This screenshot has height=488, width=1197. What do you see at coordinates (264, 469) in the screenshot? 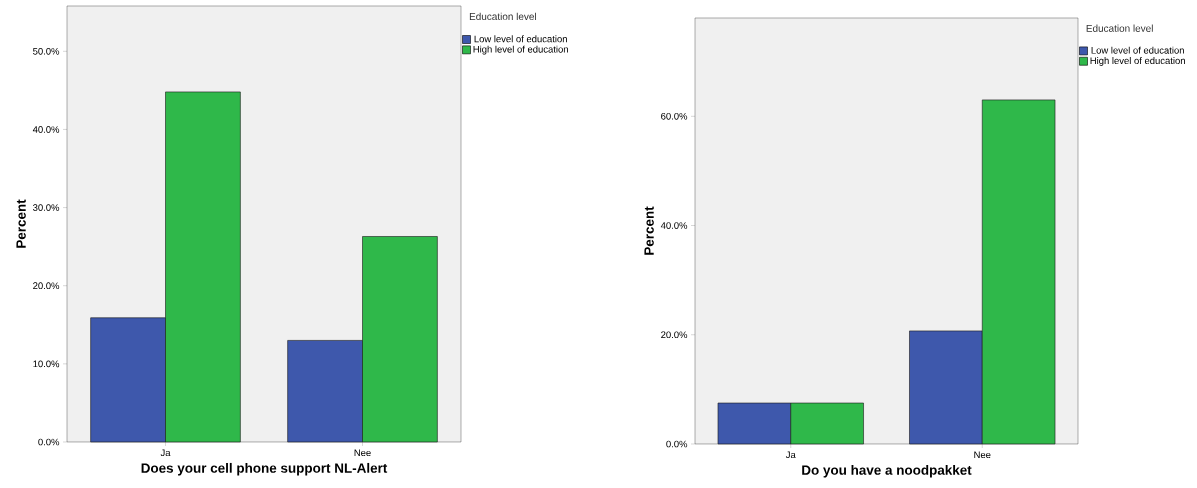
I see `x-axis-title: Does your cell phone support NL-Alert` at bounding box center [264, 469].